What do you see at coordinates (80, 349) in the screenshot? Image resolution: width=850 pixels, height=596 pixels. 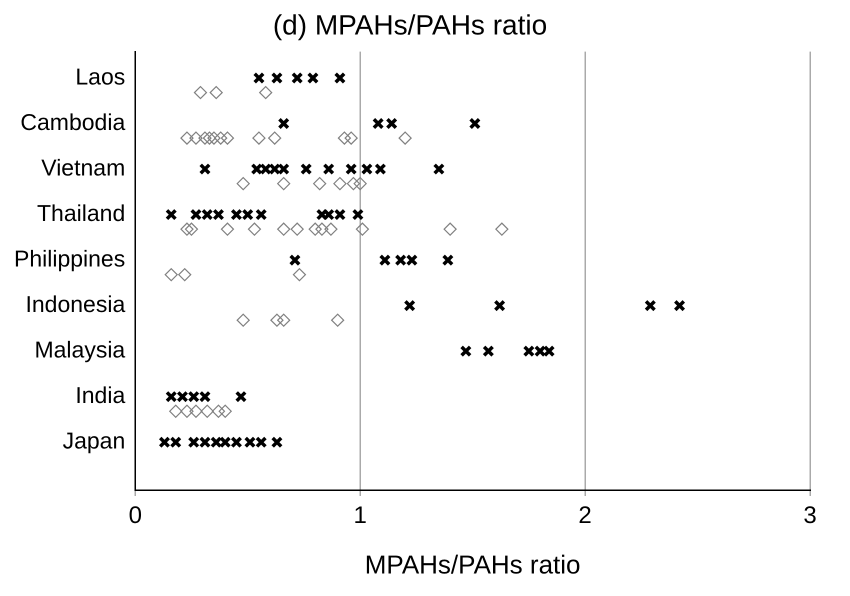 I see `y-tick-label: Malaysia` at bounding box center [80, 349].